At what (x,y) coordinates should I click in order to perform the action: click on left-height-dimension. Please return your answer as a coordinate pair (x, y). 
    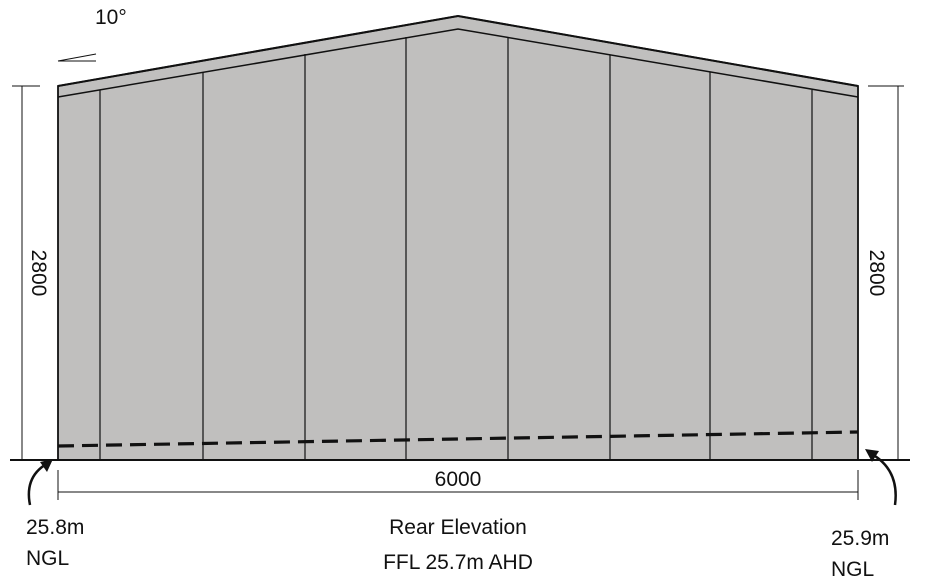
    Looking at the image, I should click on (26, 273).